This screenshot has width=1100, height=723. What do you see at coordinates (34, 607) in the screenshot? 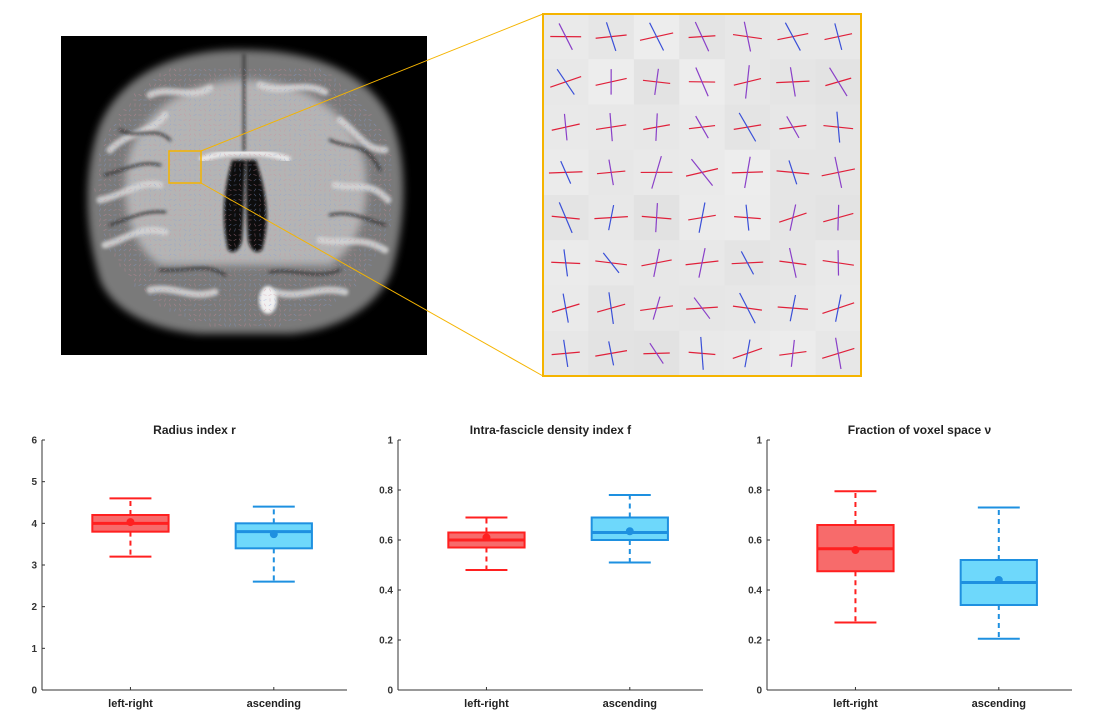
I see `y-tick-label: 2` at bounding box center [34, 607].